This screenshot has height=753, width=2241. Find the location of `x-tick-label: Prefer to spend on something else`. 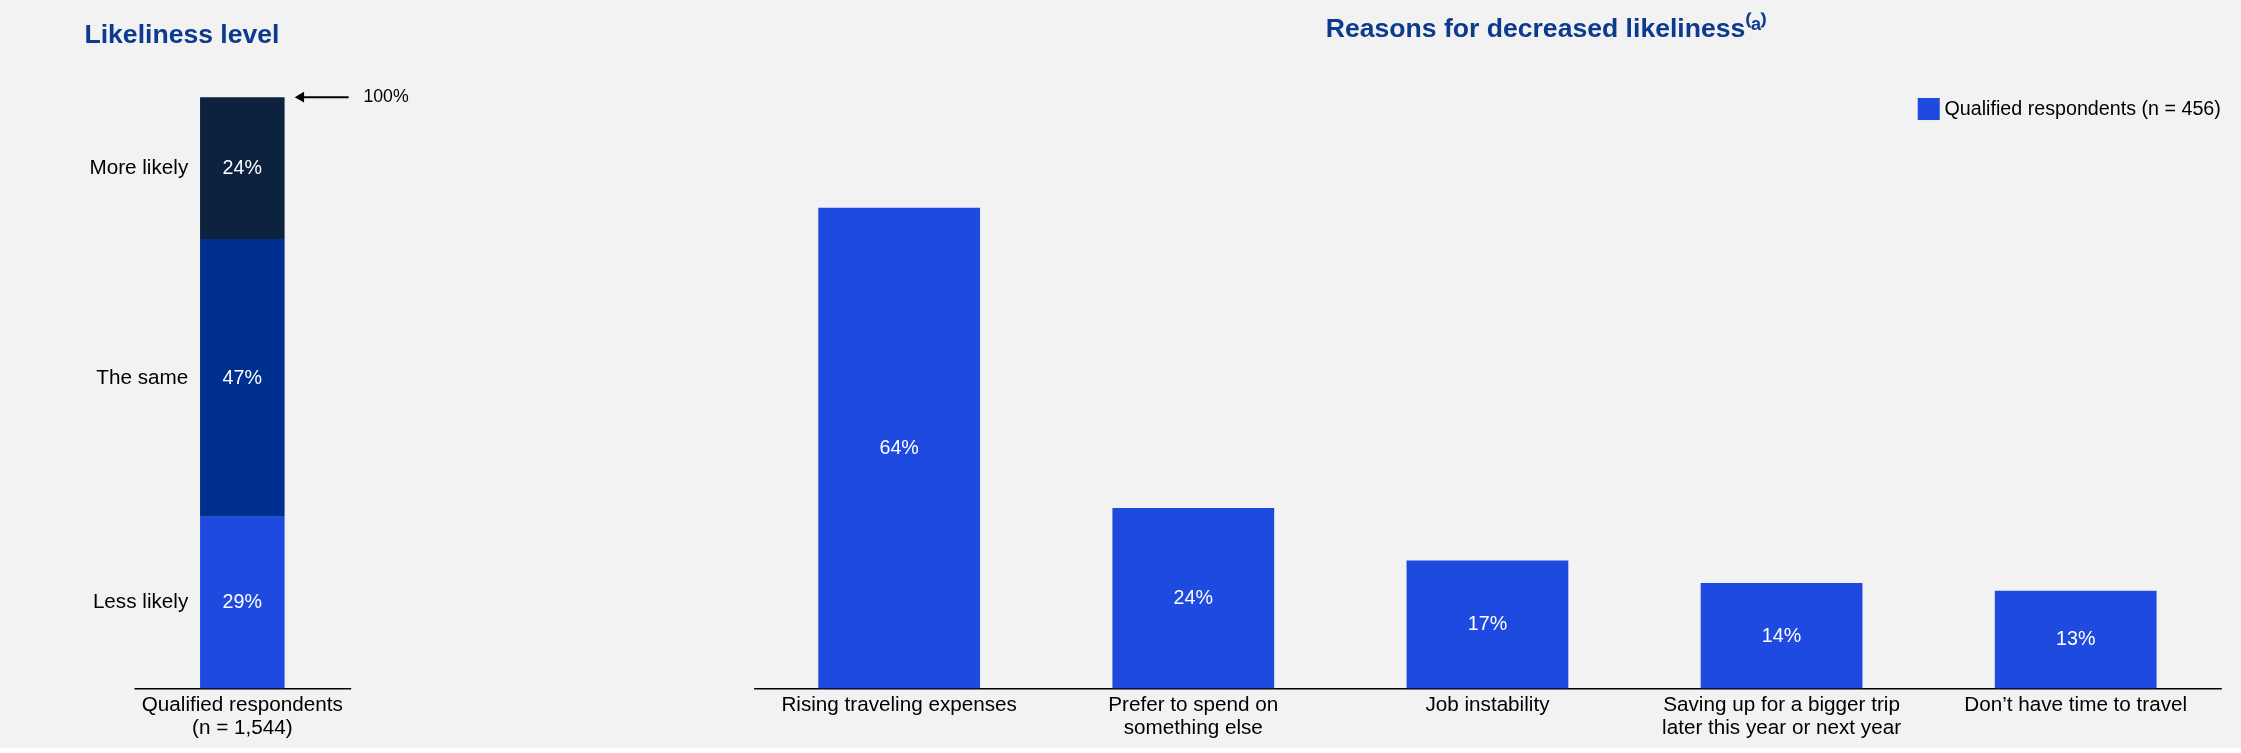

x-tick-label: Prefer to spend on something else is located at coordinates (1193, 715).